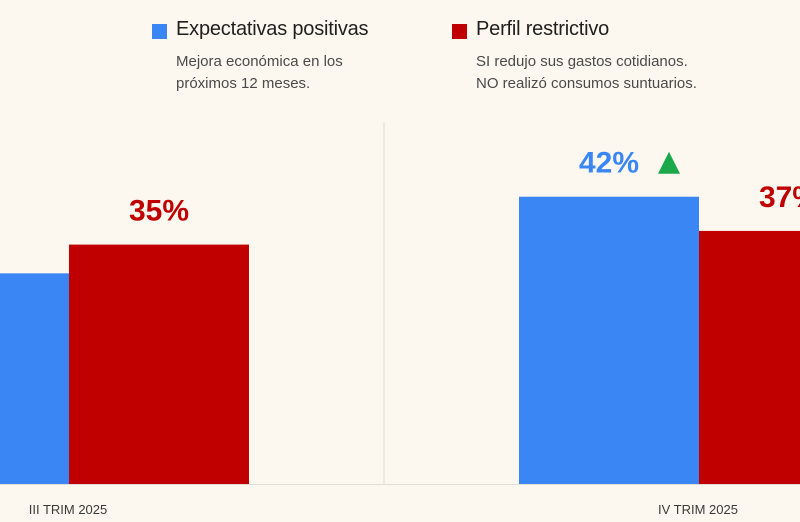 This screenshot has width=800, height=522. What do you see at coordinates (543, 29) in the screenshot?
I see `legend-title: Perfil restrictivo` at bounding box center [543, 29].